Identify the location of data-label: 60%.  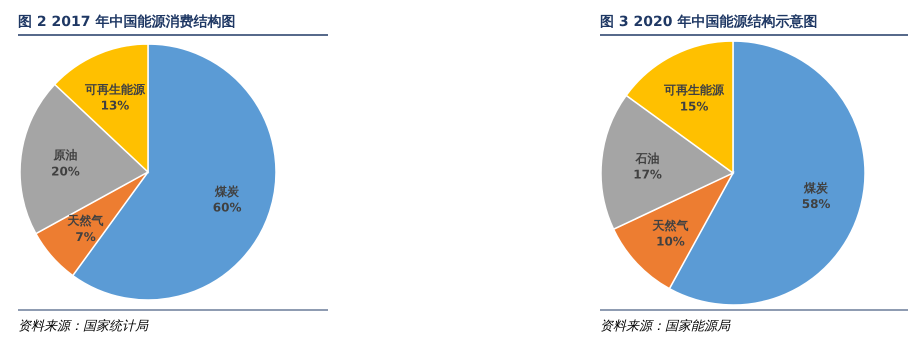
(227, 207).